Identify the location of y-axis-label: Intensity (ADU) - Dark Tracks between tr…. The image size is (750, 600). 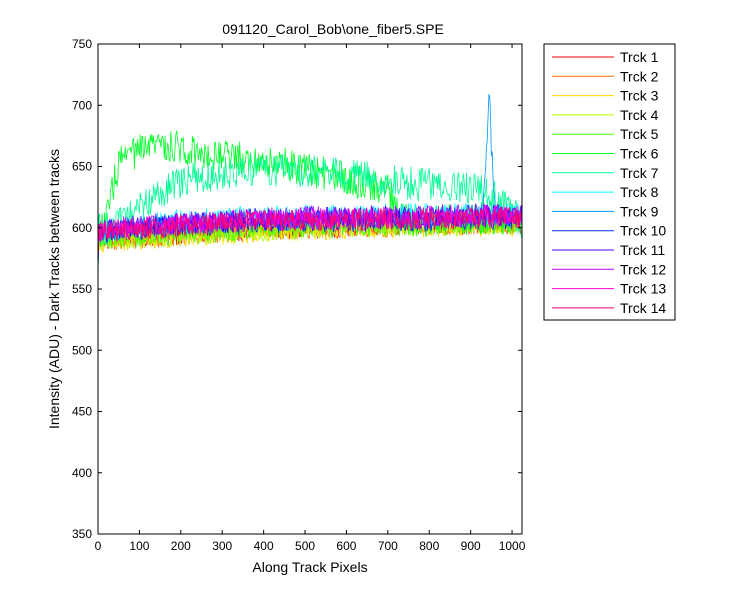
(54, 289).